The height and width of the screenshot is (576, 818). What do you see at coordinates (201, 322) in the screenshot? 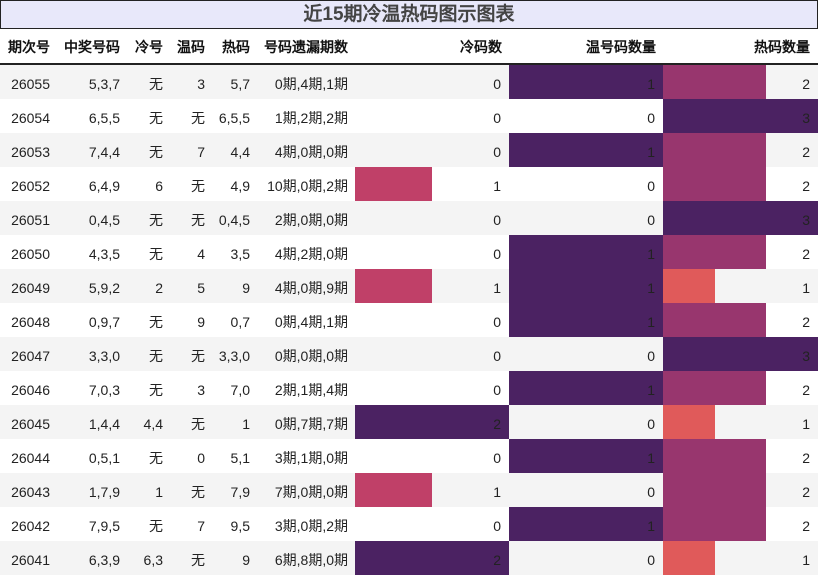
I see `cell-warm: 9` at bounding box center [201, 322].